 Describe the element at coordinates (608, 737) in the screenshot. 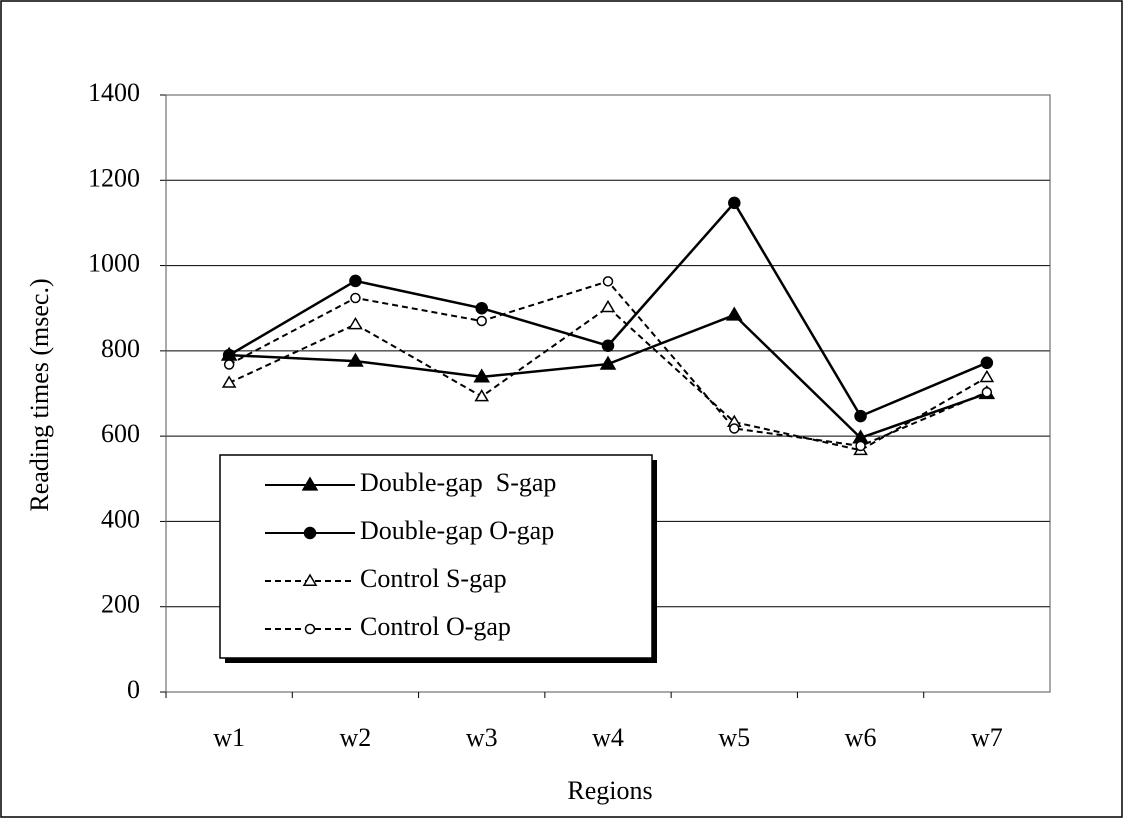

I see `x-tick-label: w4` at that location.